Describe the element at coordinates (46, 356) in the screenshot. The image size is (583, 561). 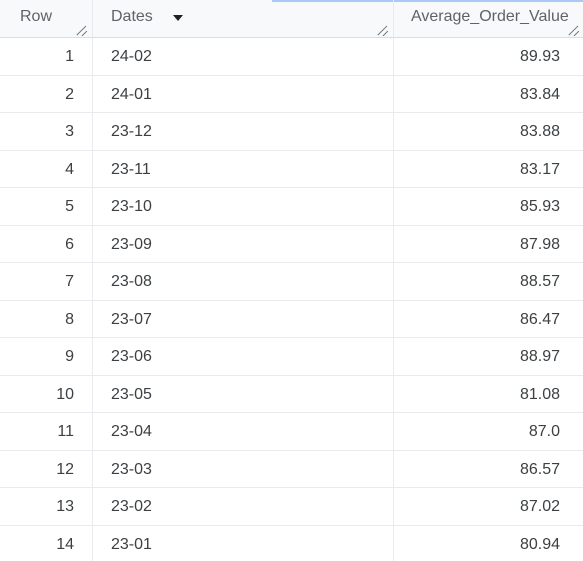
I see `row-number-cell: 9` at that location.